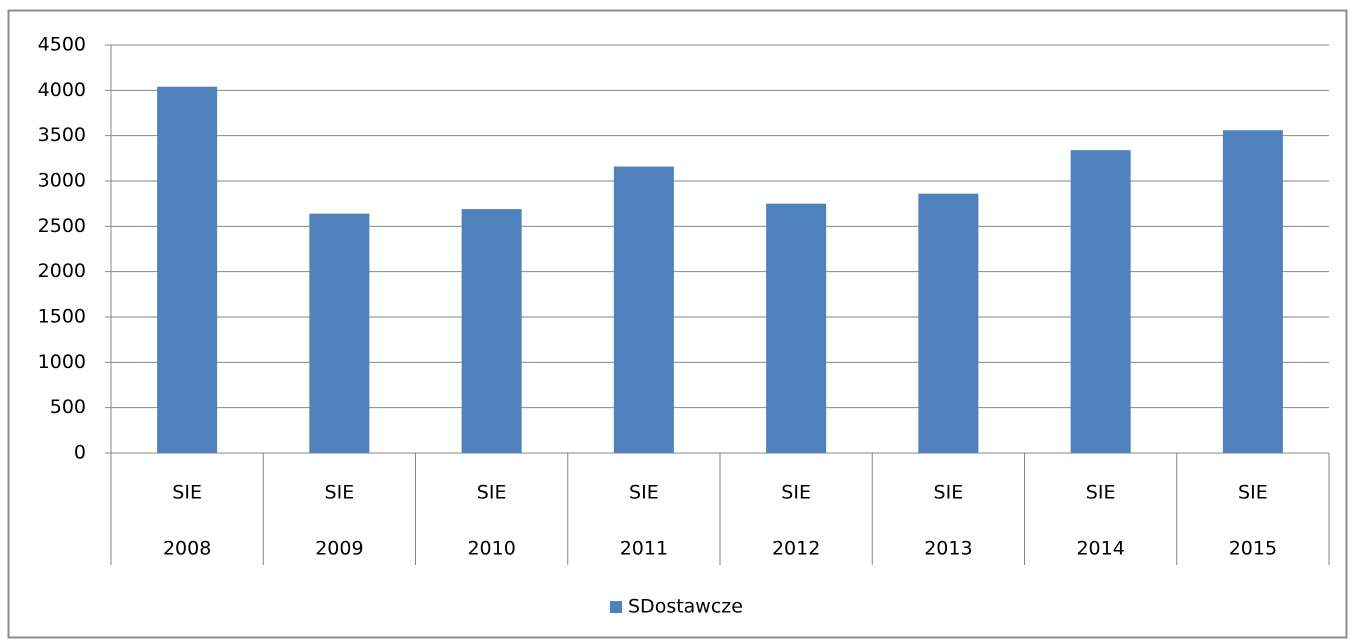  Describe the element at coordinates (62, 226) in the screenshot. I see `y-tick-label: 2500` at that location.